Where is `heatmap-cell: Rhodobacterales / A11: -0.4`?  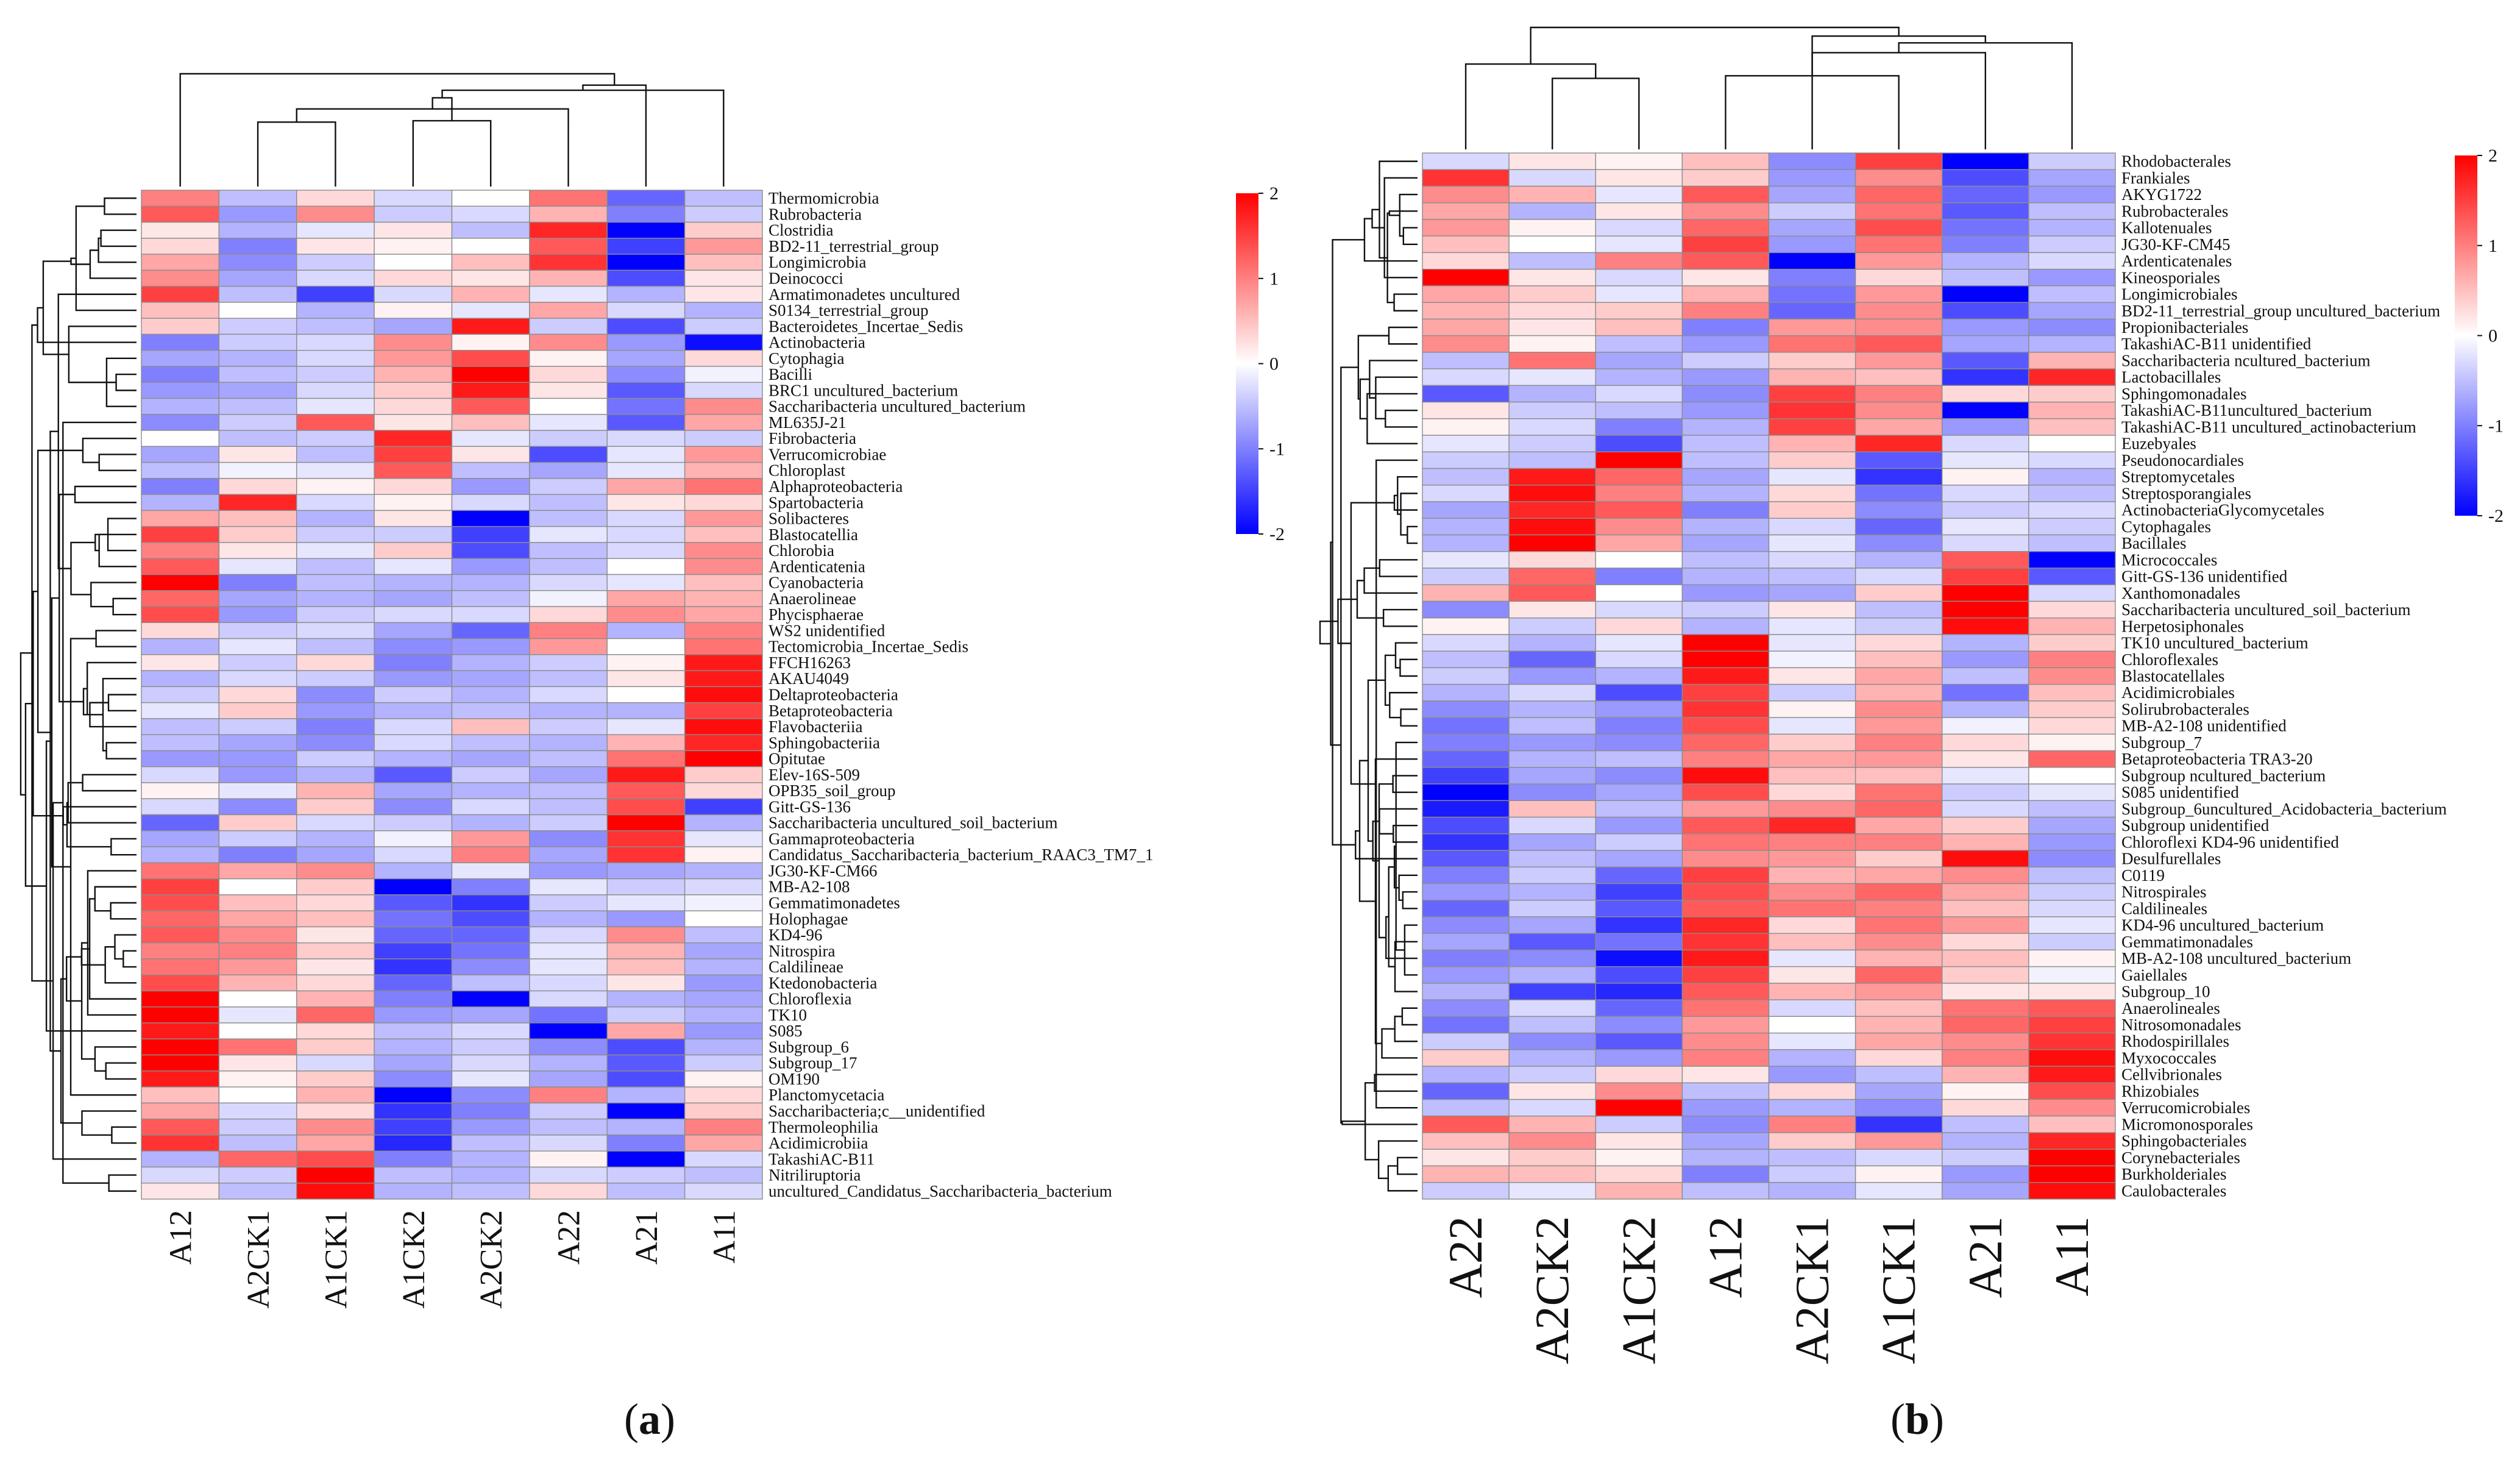 heatmap-cell: Rhodobacterales / A11: -0.4 is located at coordinates (2072, 161).